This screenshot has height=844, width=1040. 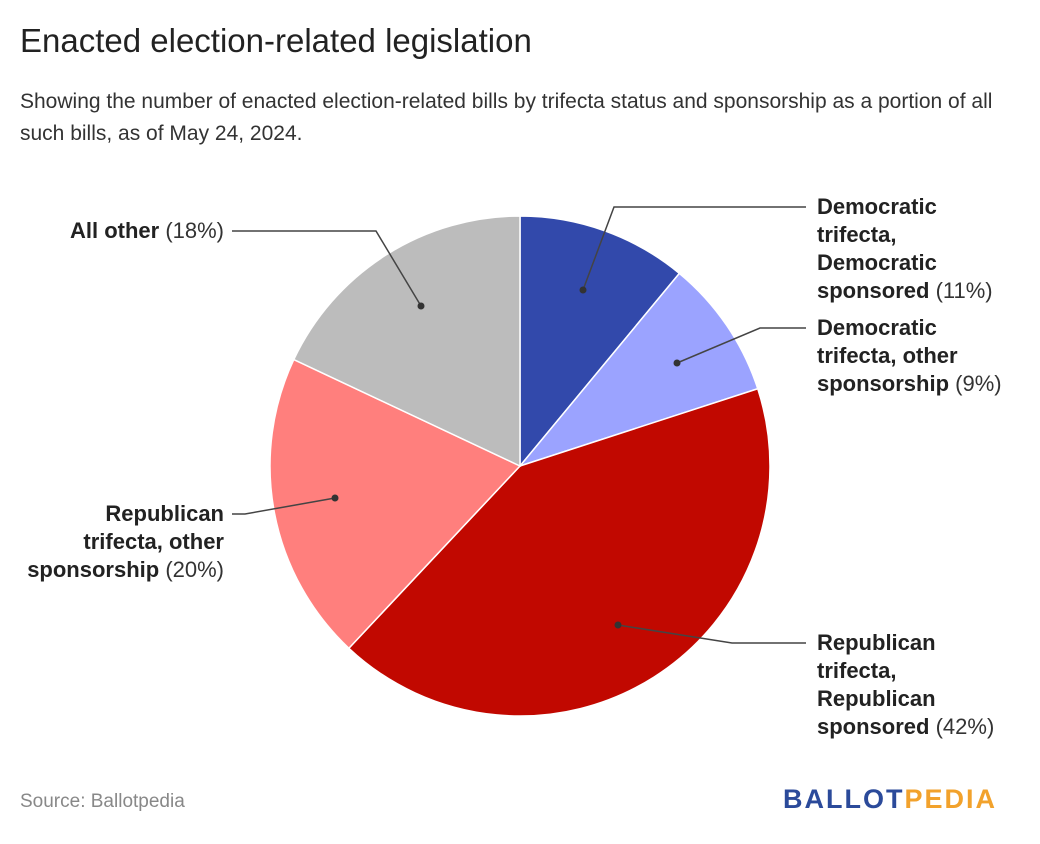 What do you see at coordinates (335, 498) in the screenshot?
I see `leader-dot-rep-other` at bounding box center [335, 498].